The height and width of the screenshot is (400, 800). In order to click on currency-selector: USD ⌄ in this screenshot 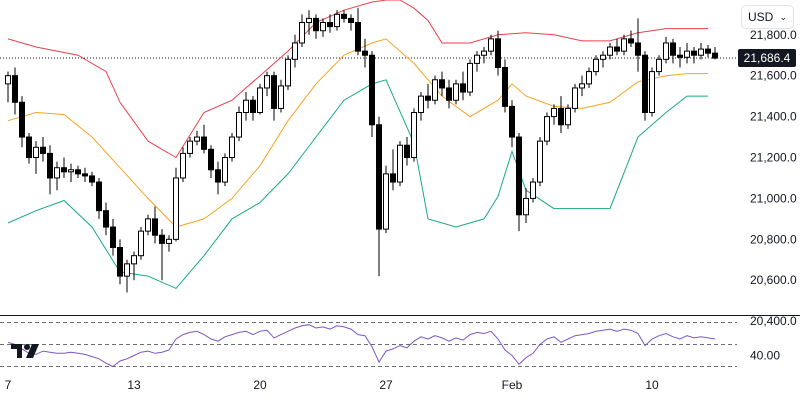, I will do `click(767, 17)`.